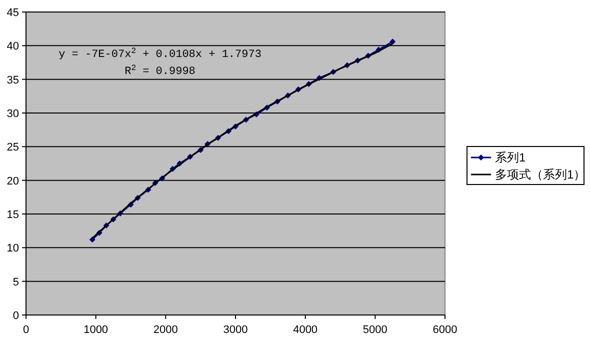 This screenshot has height=343, width=590. Describe the element at coordinates (96, 330) in the screenshot. I see `x-tick-label: 1000` at that location.